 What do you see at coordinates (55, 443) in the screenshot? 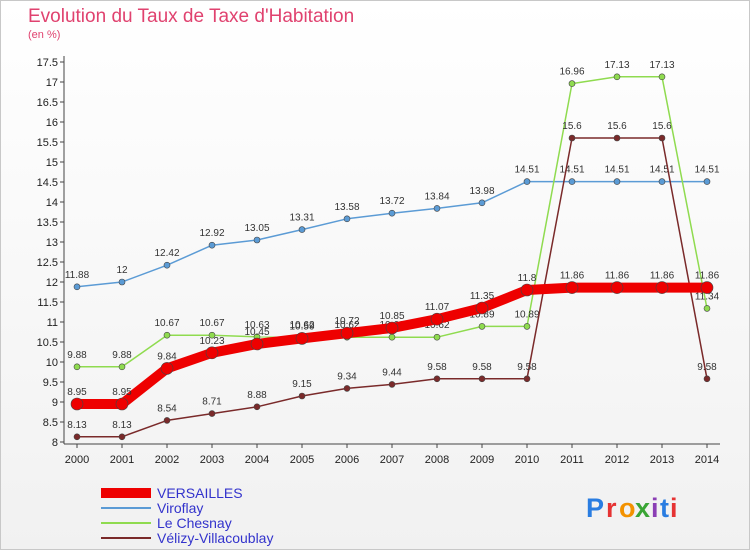
I see `y-tick-label: 8` at bounding box center [55, 443].